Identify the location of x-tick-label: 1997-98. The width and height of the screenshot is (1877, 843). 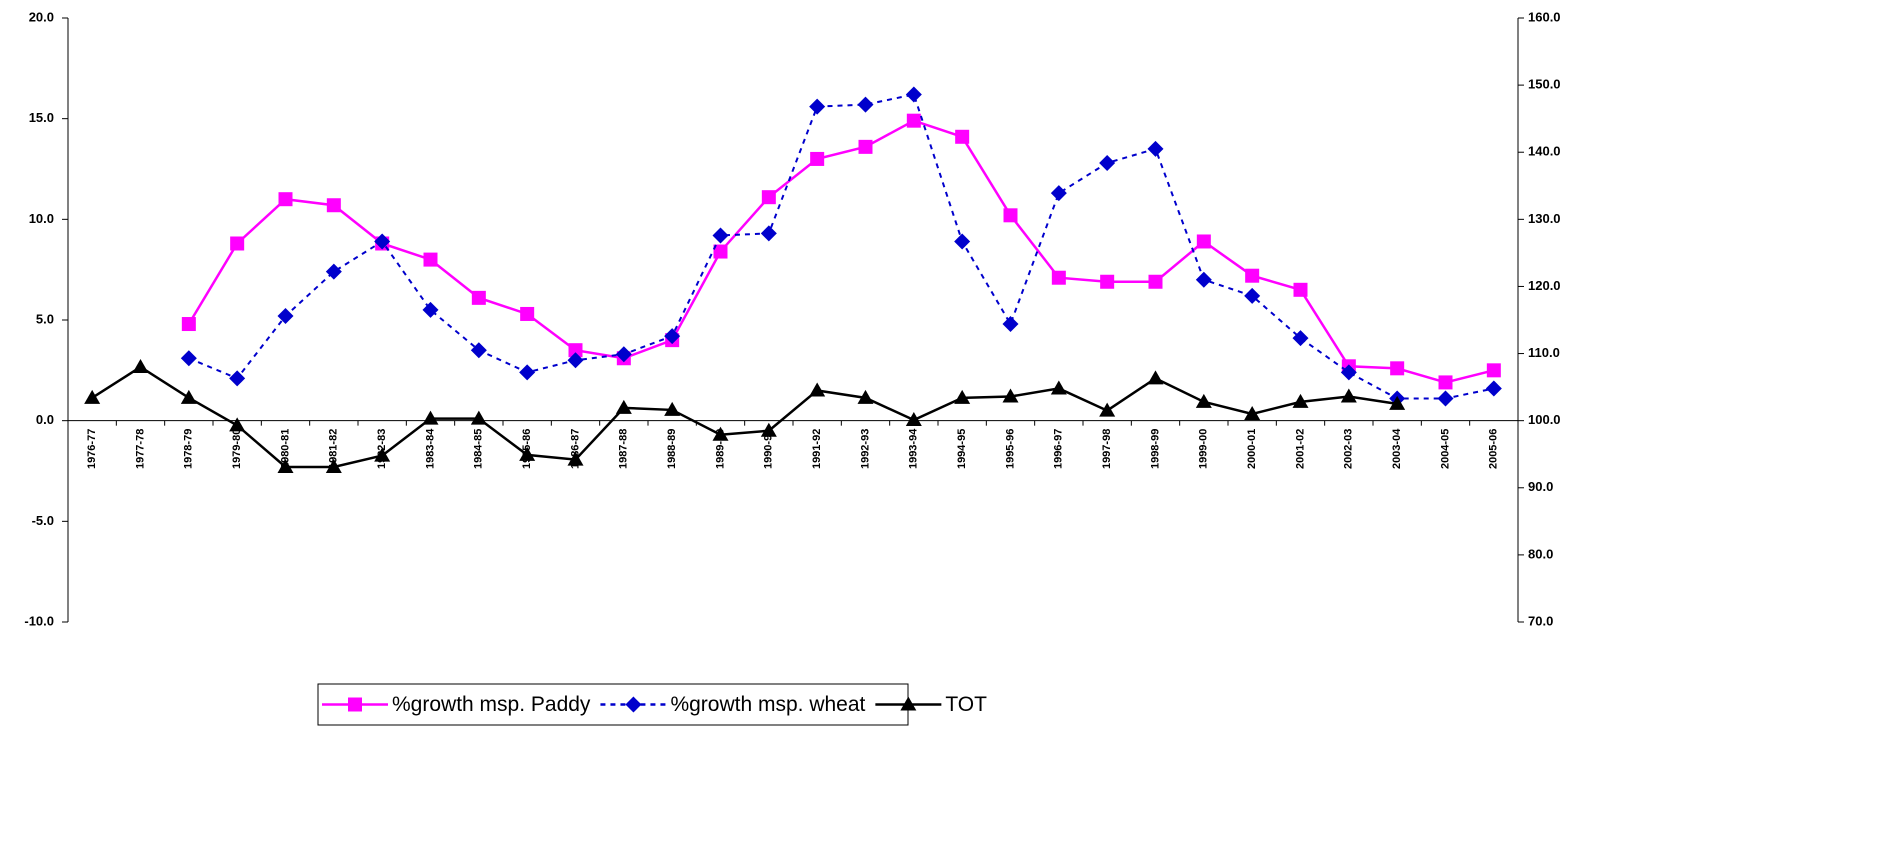
(1107, 449).